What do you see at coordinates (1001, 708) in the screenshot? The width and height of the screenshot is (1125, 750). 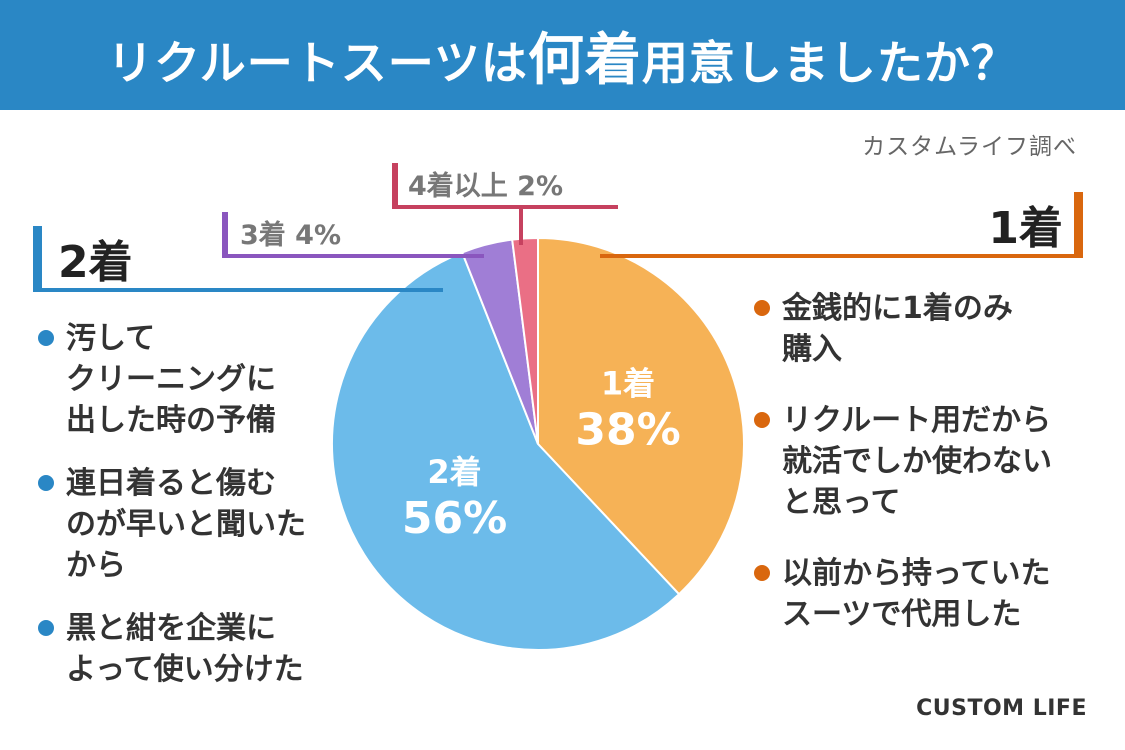 I see `brand-logo: CUSTOM LIFE` at bounding box center [1001, 708].